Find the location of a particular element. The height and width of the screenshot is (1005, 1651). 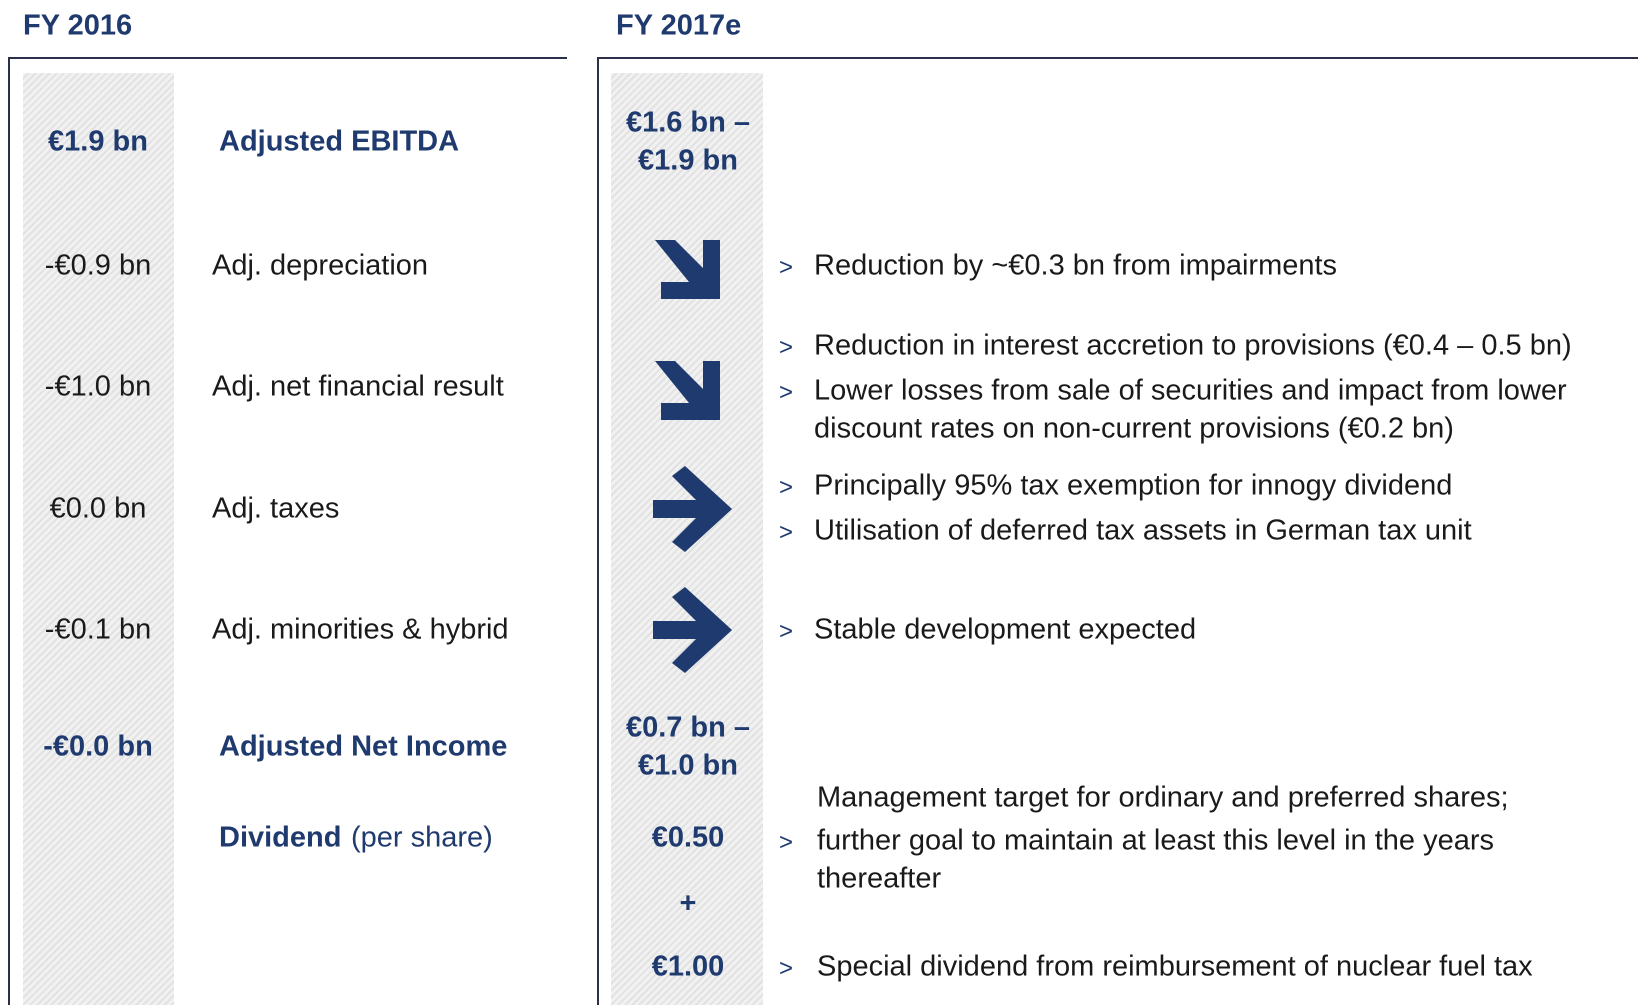

dividend-value: €0.50 is located at coordinates (688, 837).